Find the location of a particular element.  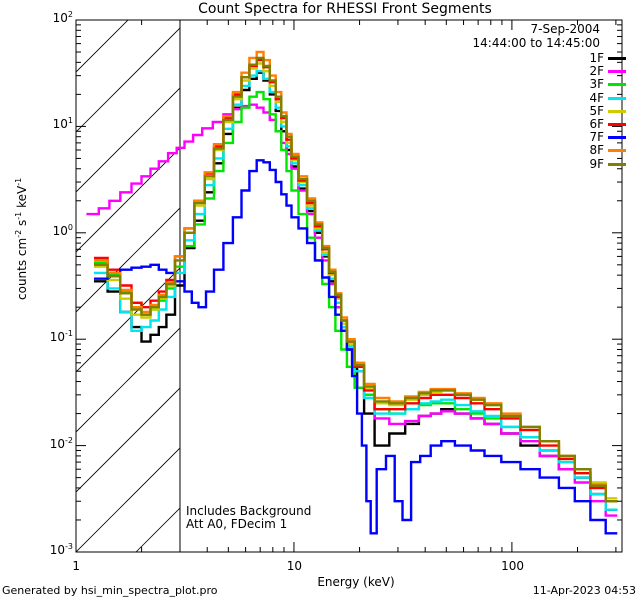

legend-label: 8F is located at coordinates (596, 150).